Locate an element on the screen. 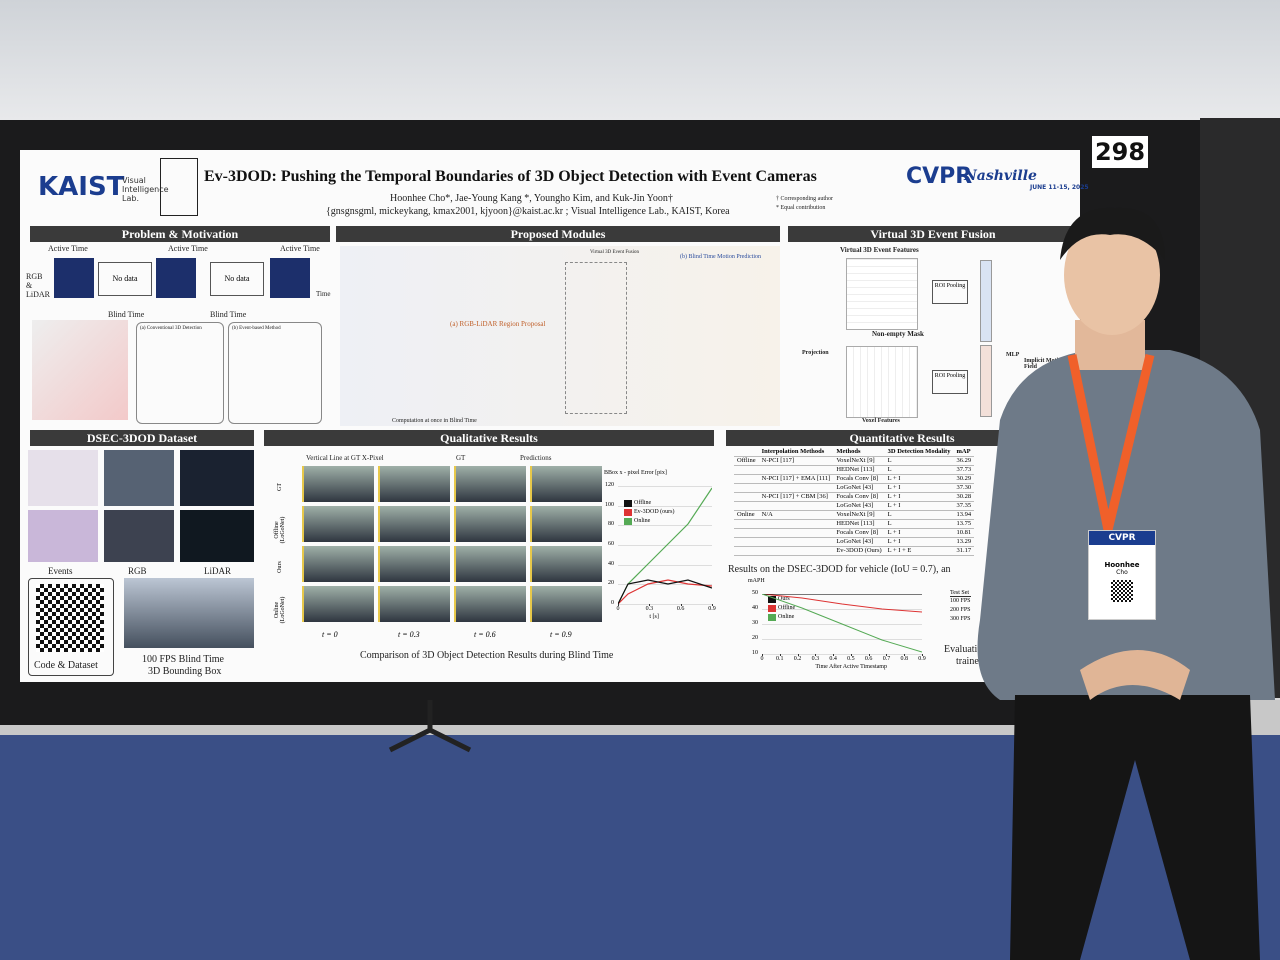 The width and height of the screenshot is (1280, 960). label: Virtual 3D Event Features is located at coordinates (879, 250).